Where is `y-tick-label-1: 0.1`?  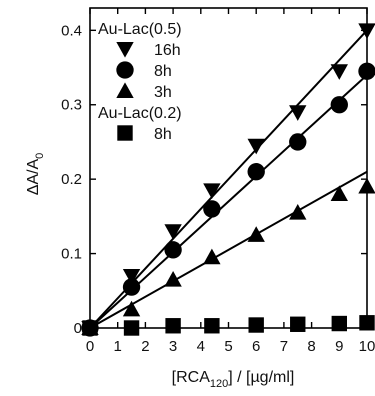
y-tick-label-1: 0.1 is located at coordinates (71, 254).